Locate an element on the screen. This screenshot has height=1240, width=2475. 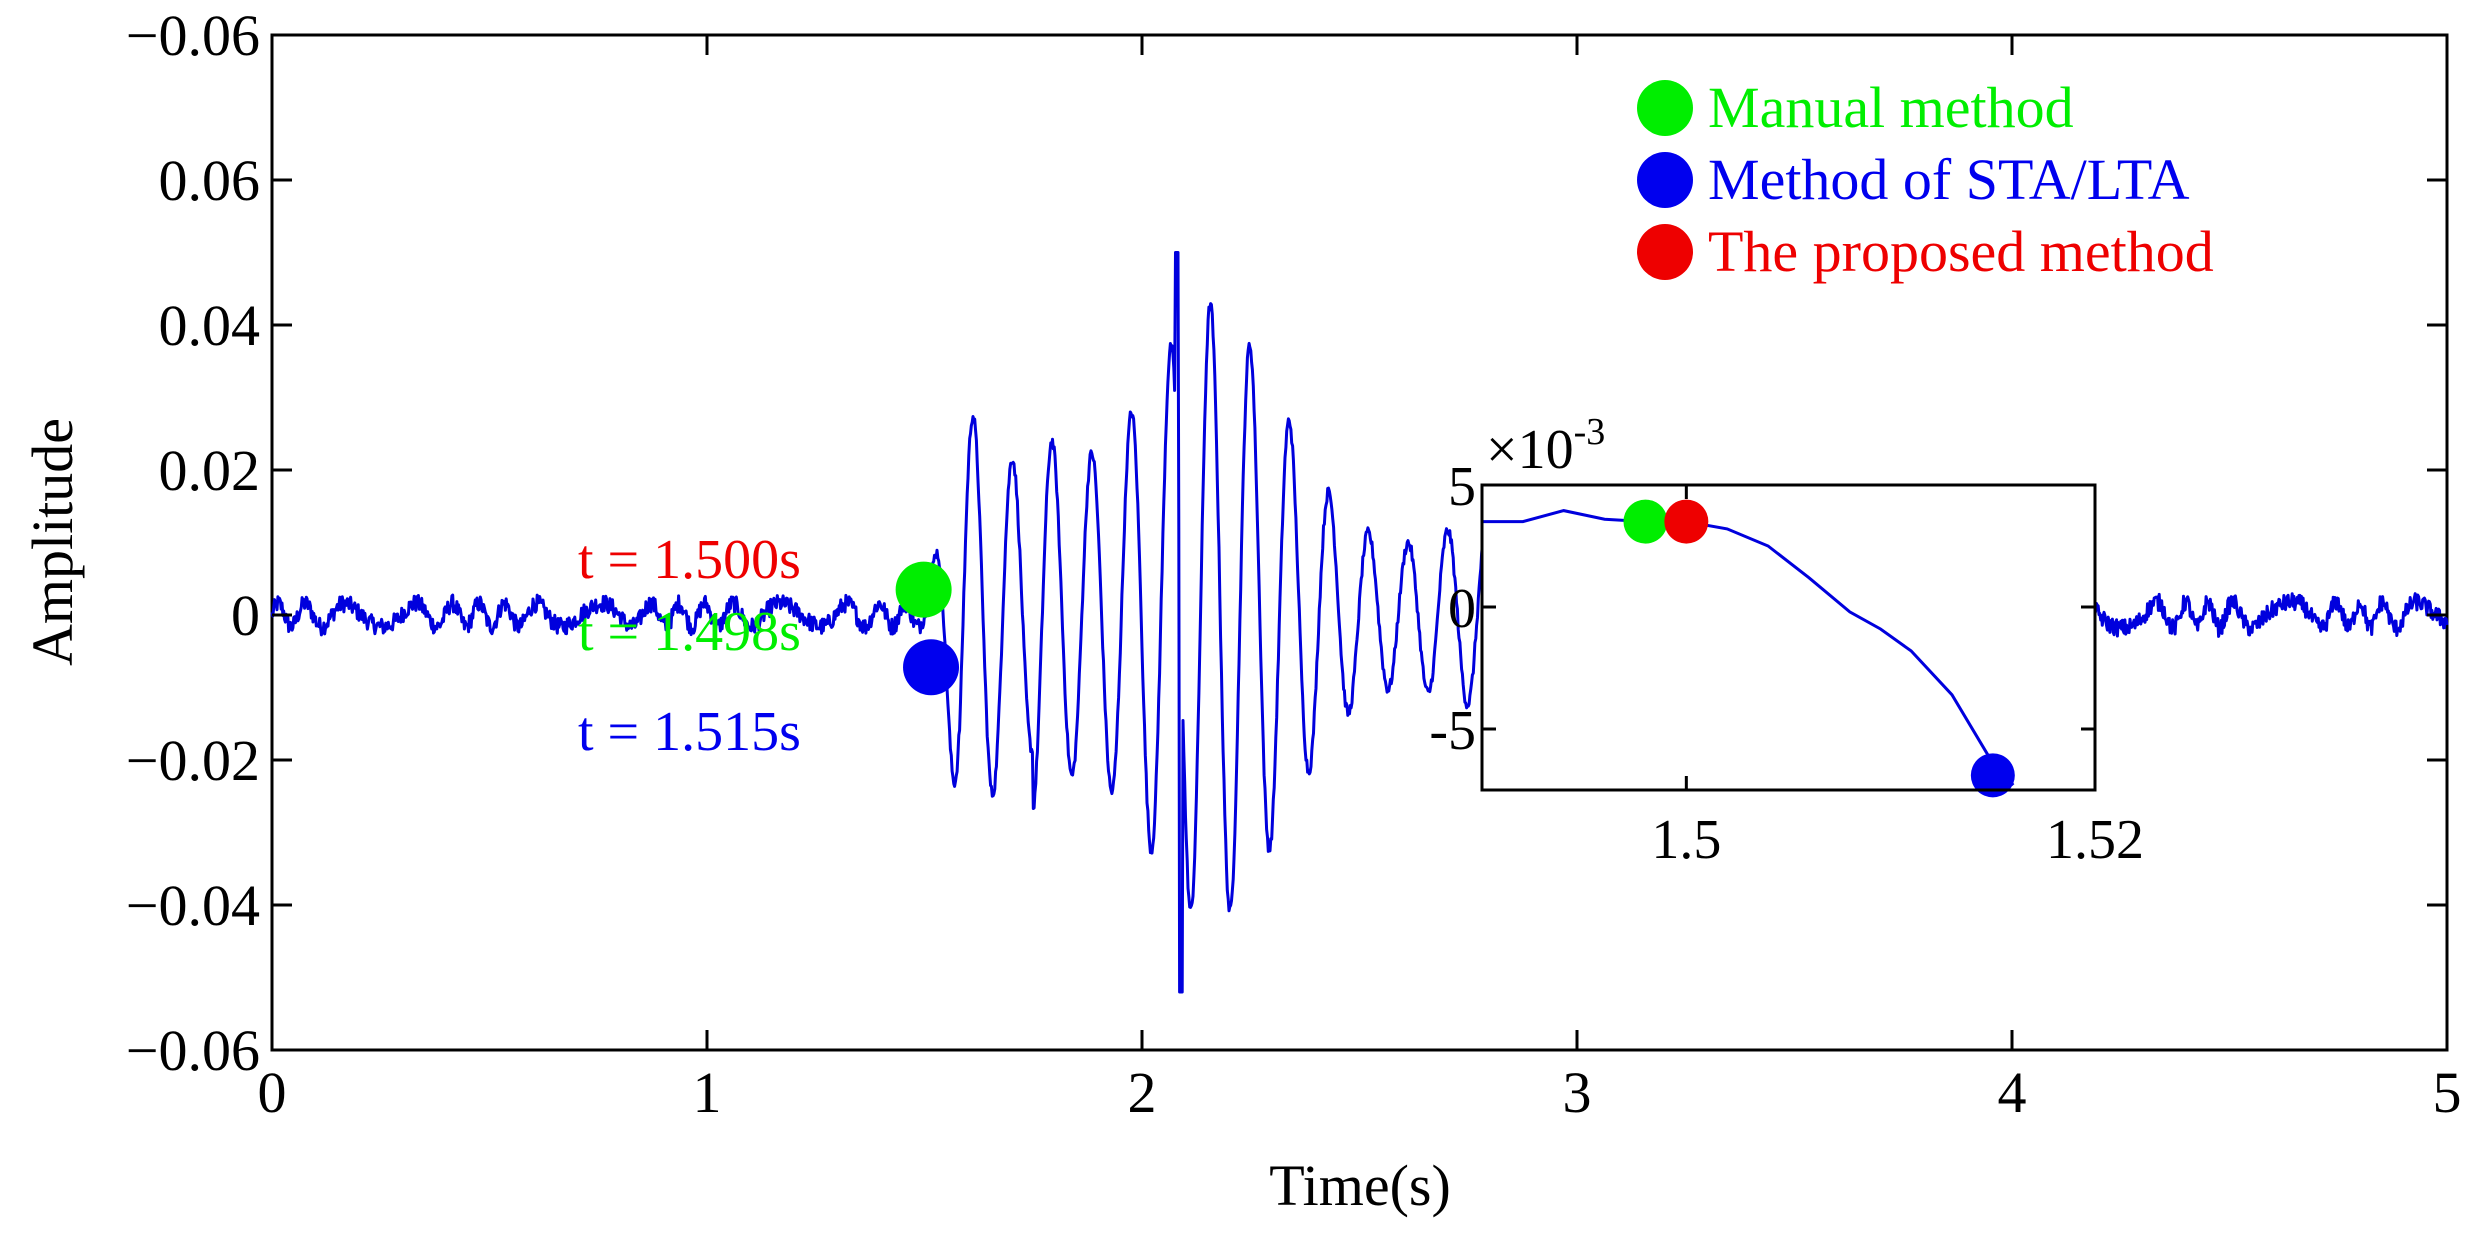
inset-x-tick-label: 1.52 is located at coordinates (2095, 840).